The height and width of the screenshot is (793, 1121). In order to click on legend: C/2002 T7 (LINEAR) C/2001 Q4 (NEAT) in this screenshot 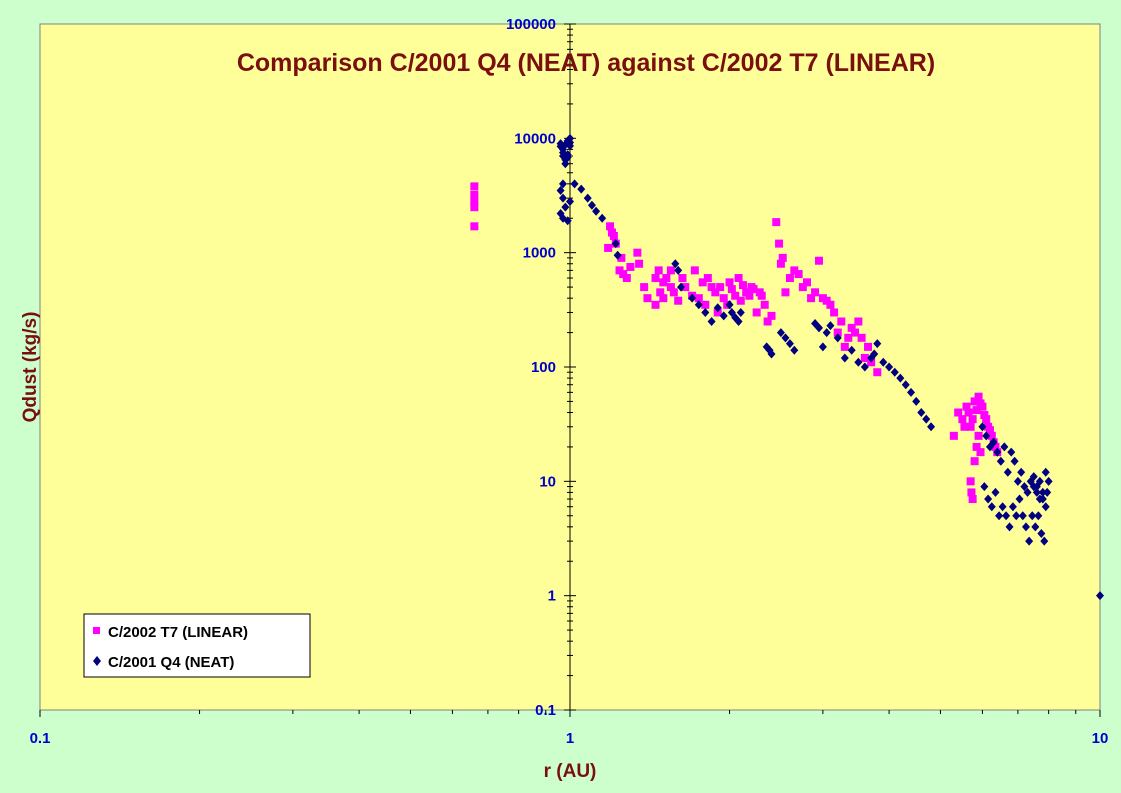, I will do `click(197, 645)`.